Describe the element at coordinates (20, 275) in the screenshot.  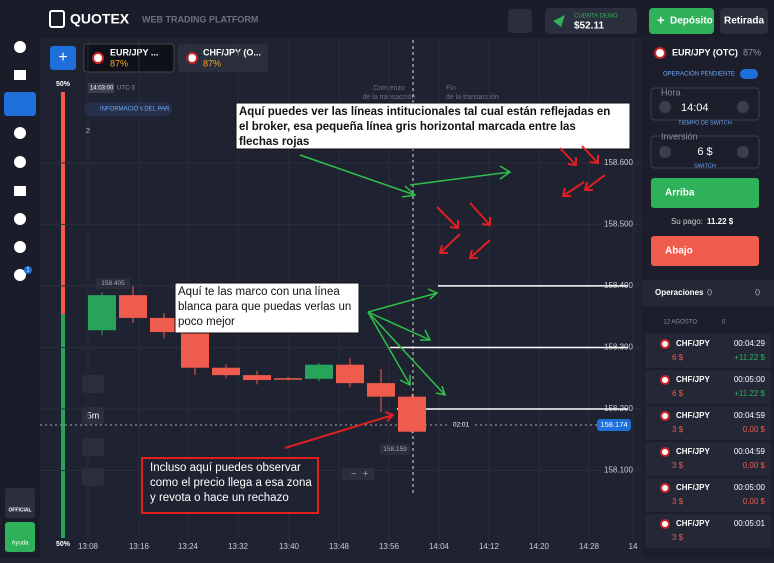
I see `trophy-icon` at that location.